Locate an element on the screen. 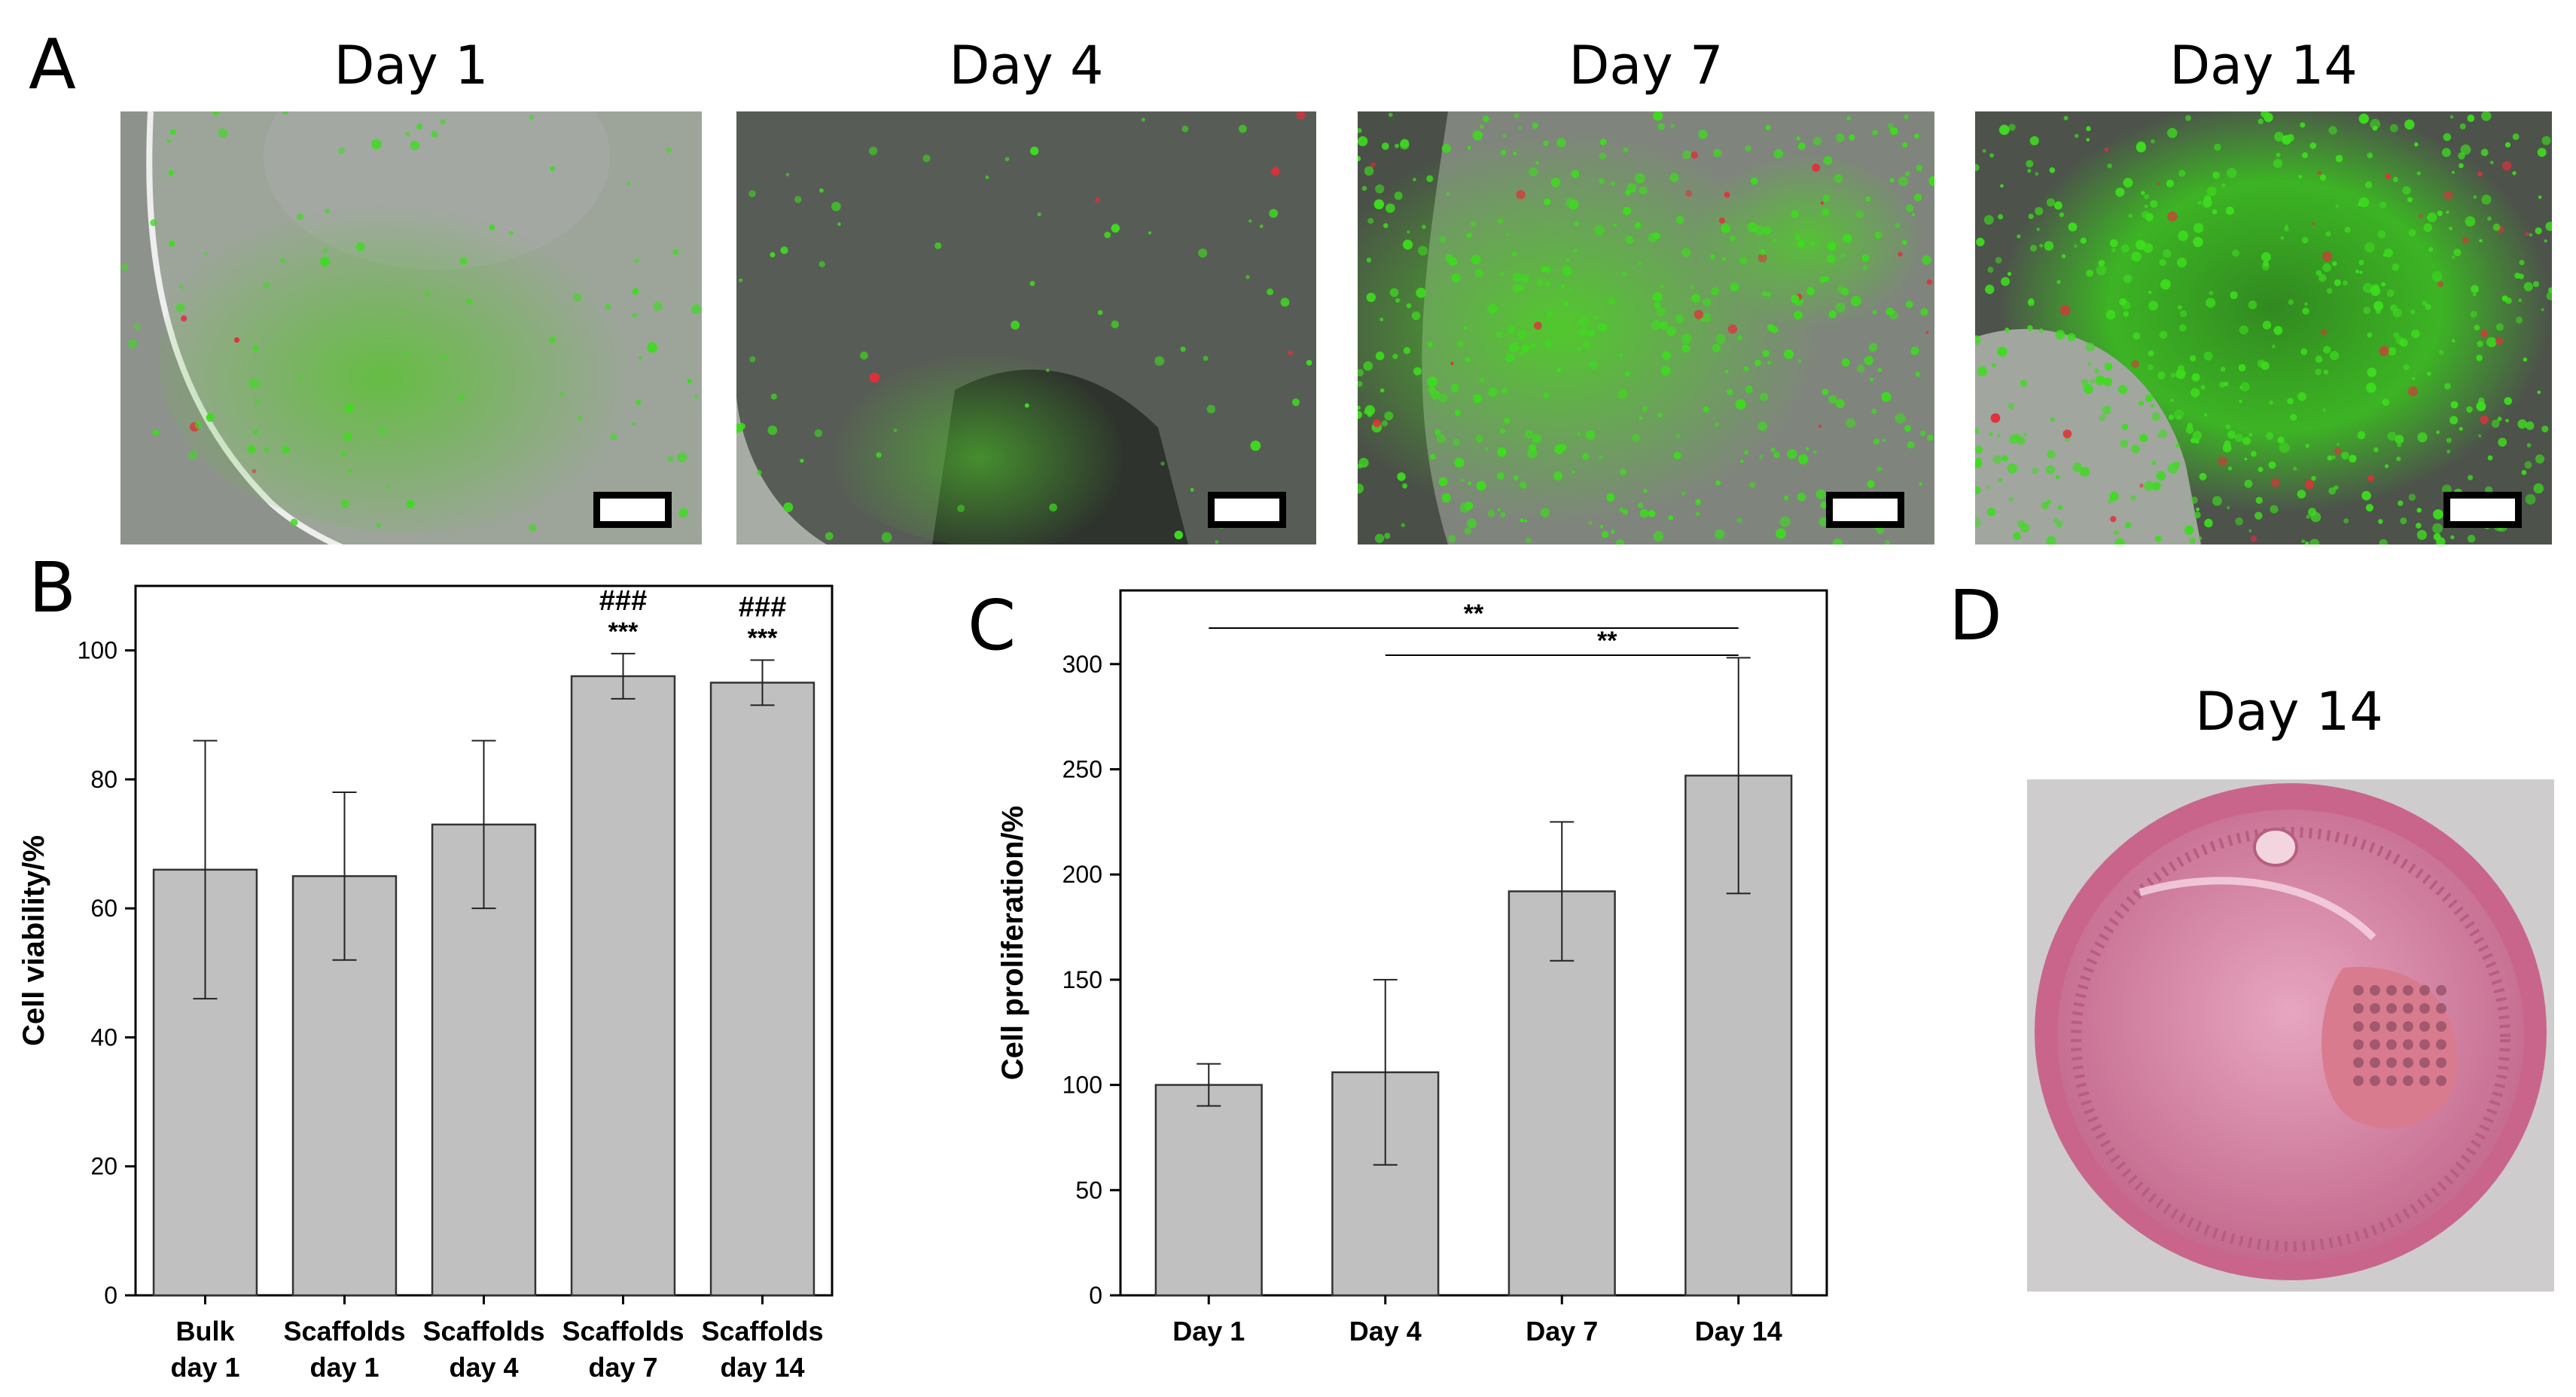 This screenshot has width=2576, height=1397. micrograph-title-day1: Day 1 is located at coordinates (411, 65).